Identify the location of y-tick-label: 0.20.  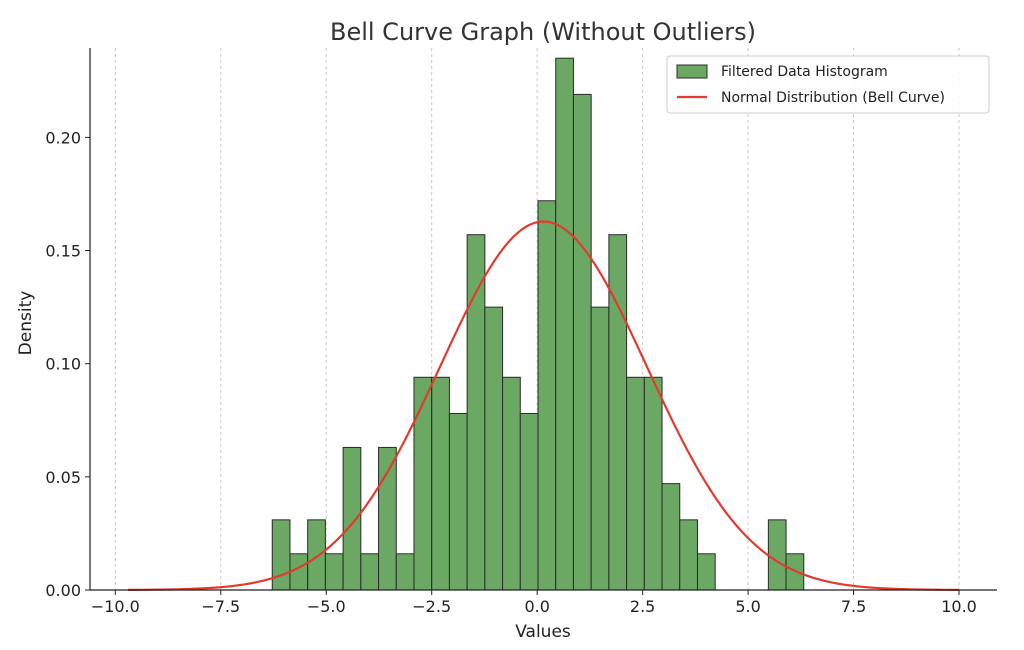
(63, 137).